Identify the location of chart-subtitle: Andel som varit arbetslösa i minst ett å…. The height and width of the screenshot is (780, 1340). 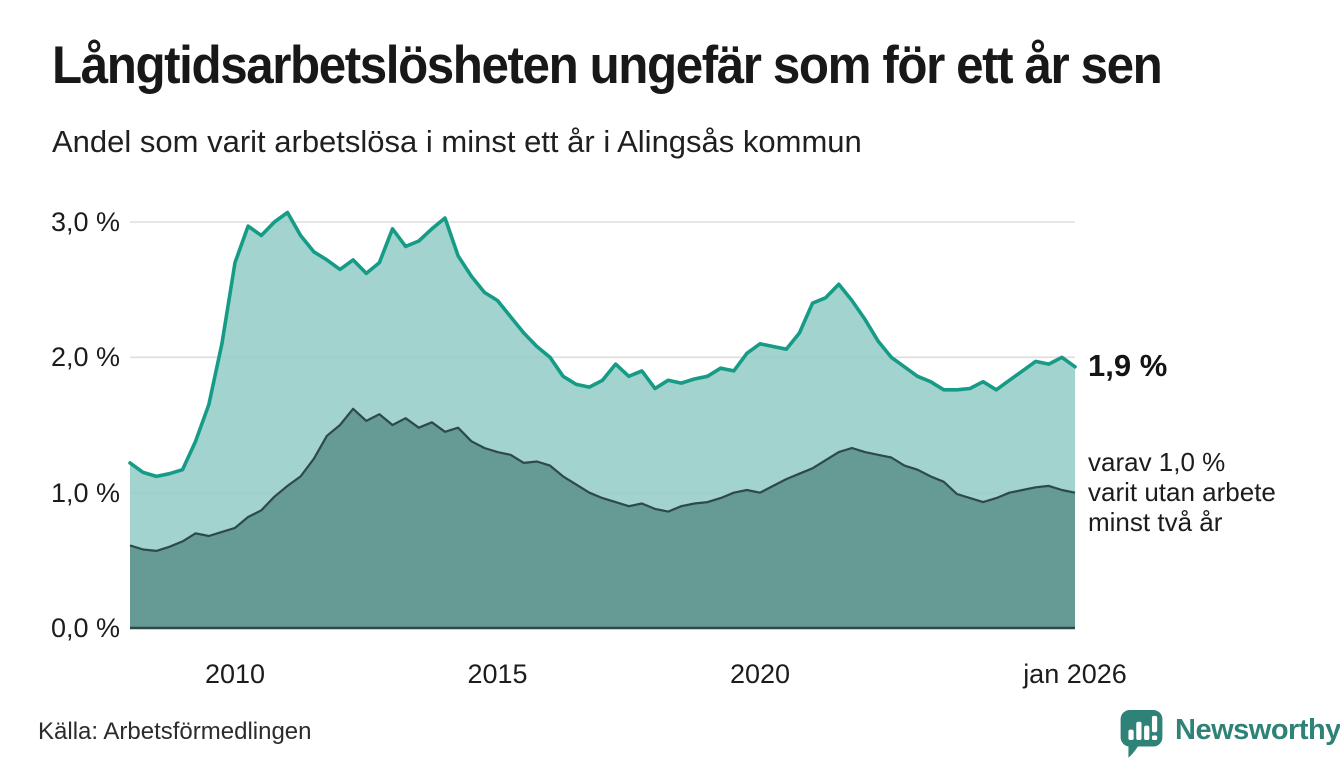
(457, 141).